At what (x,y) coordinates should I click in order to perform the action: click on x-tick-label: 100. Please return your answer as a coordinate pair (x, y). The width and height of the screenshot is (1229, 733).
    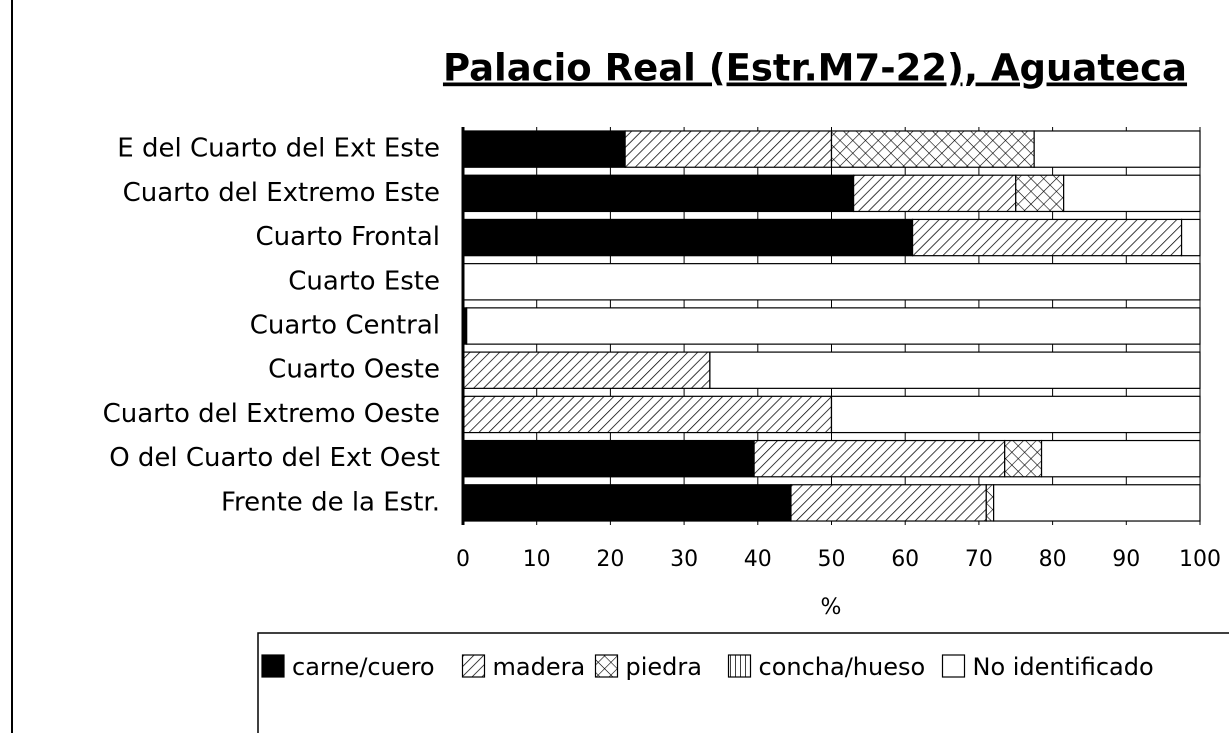
    Looking at the image, I should click on (1200, 559).